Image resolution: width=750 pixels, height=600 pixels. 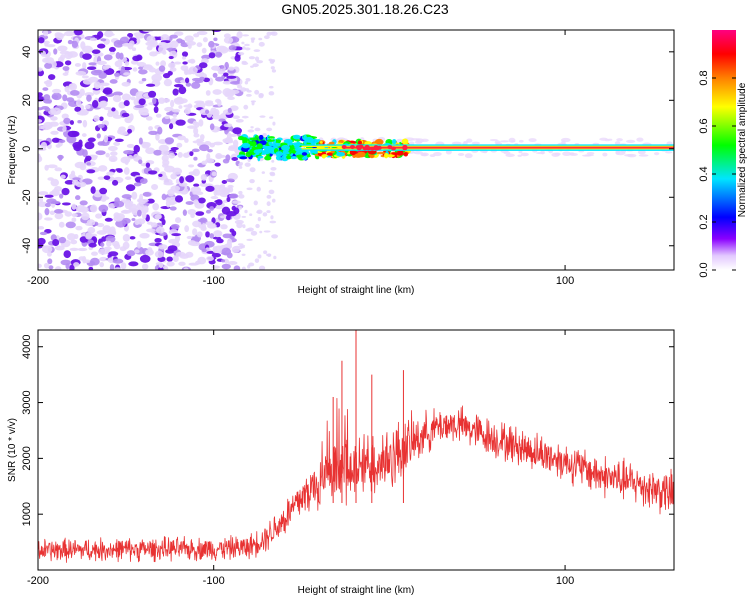 What do you see at coordinates (565, 281) in the screenshot?
I see `spectrogram-xtick-label: 100` at bounding box center [565, 281].